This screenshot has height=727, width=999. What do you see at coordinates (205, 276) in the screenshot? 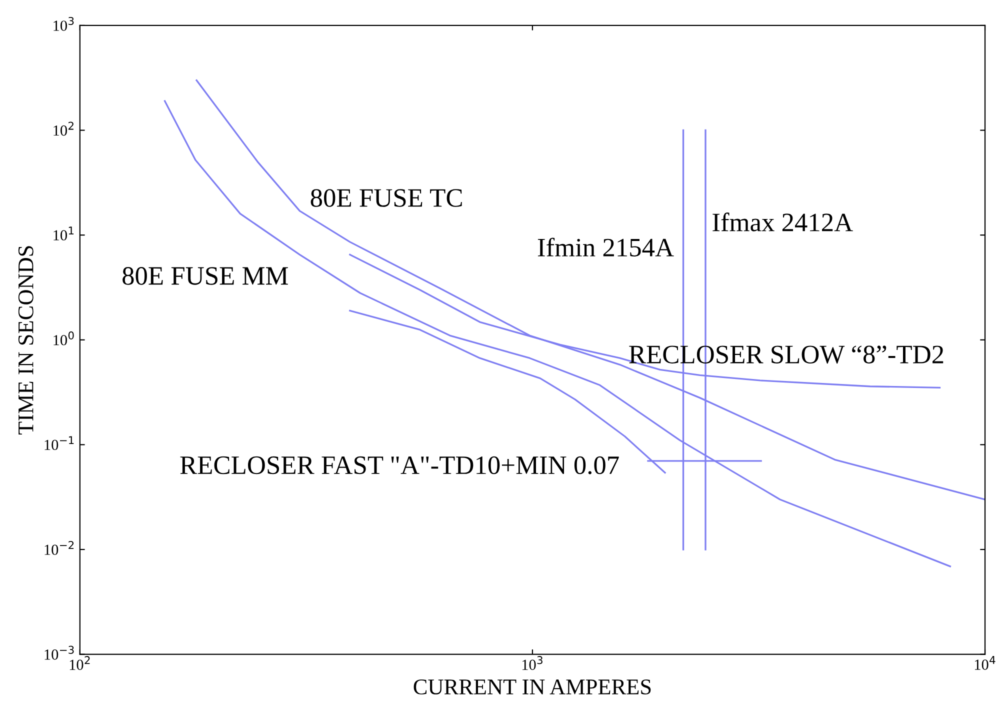
I see `series-label: 80E FUSE MM` at bounding box center [205, 276].